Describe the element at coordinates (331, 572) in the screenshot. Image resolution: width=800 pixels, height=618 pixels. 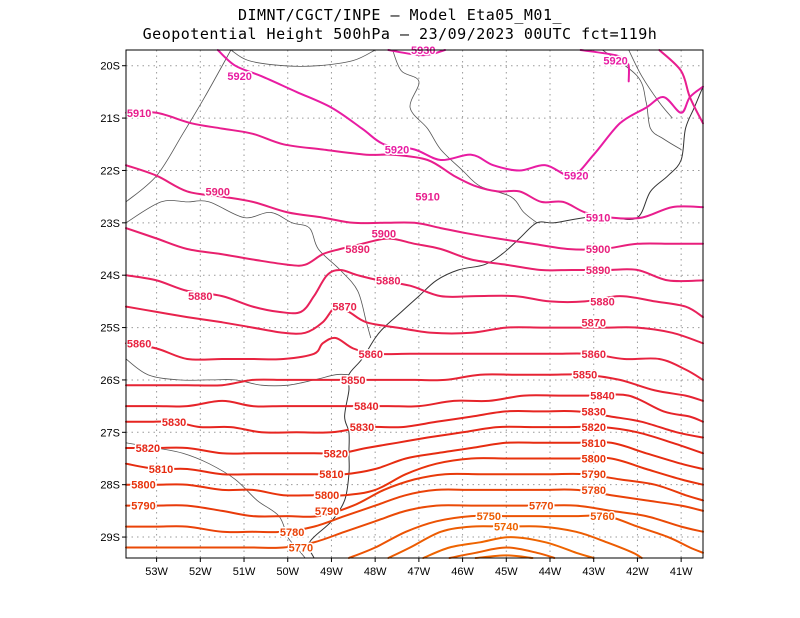
I see `lon-tick-label: 49W` at that location.